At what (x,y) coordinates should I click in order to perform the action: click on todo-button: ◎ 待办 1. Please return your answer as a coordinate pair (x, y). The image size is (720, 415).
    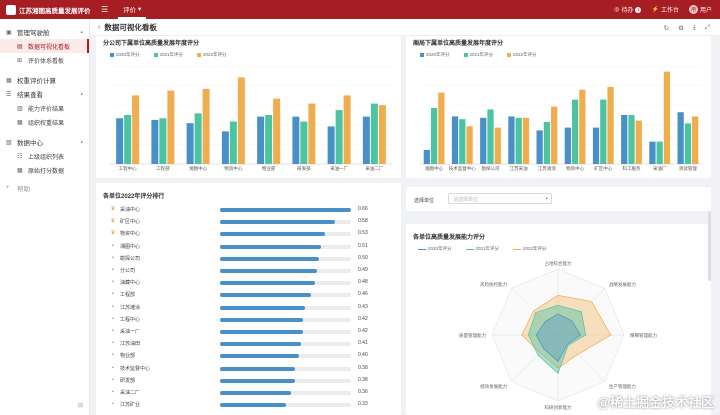
    Looking at the image, I should click on (628, 9).